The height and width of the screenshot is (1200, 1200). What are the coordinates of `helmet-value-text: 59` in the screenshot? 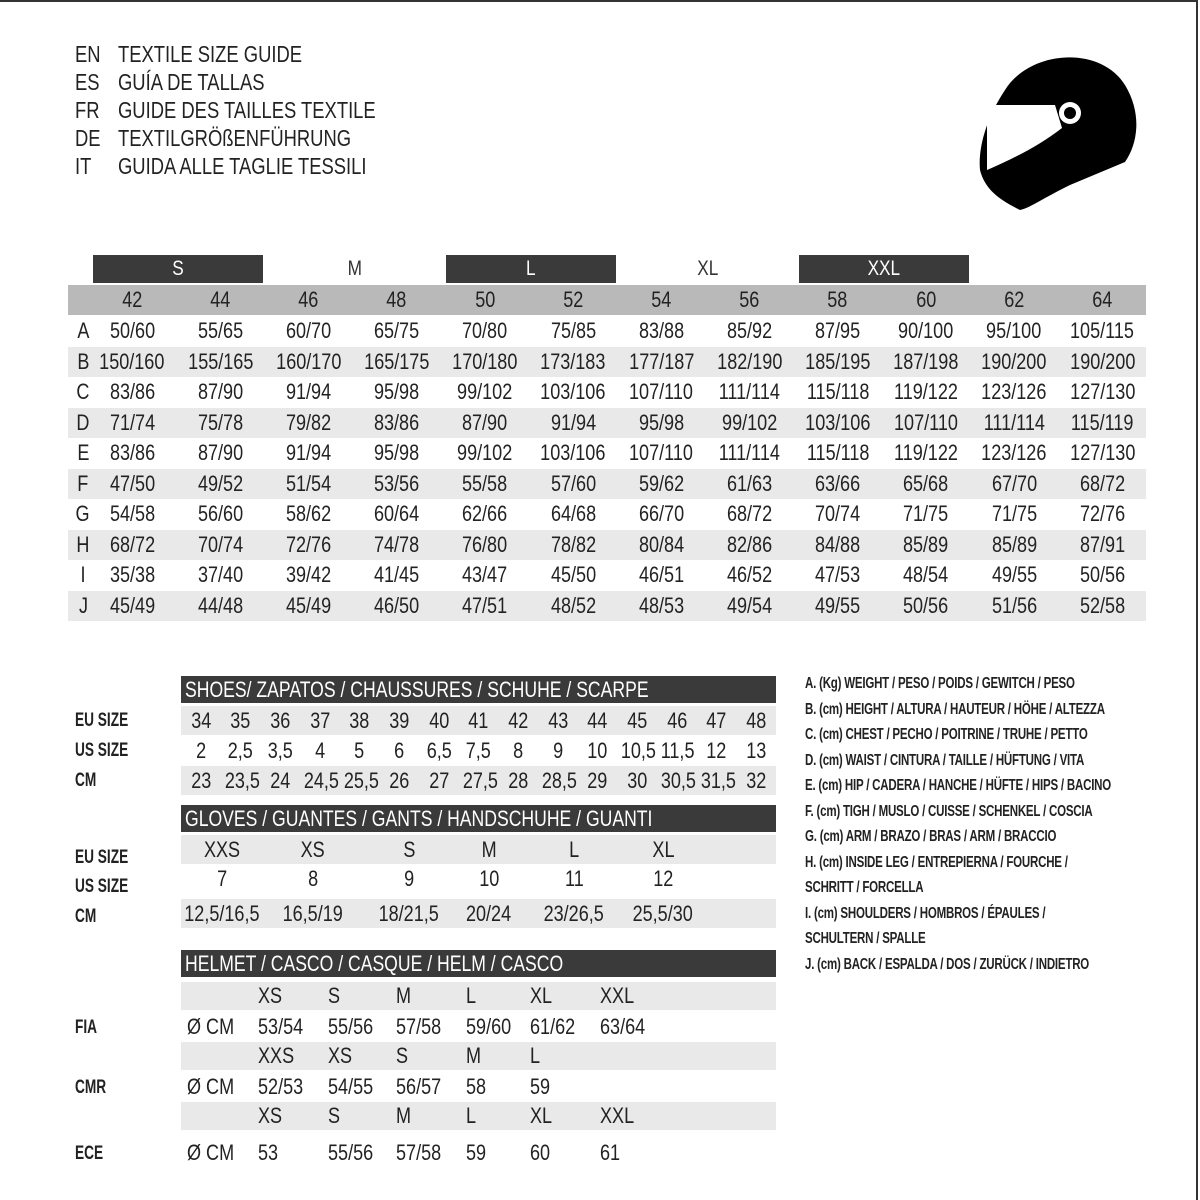 It's located at (476, 1152).